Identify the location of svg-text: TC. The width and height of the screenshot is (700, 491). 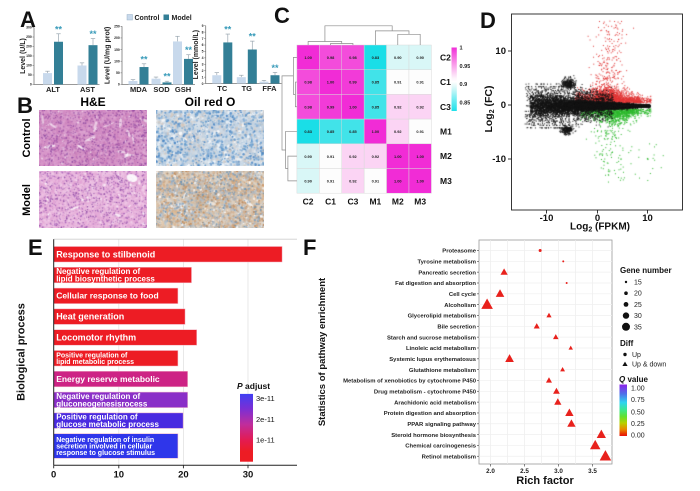
(222, 88).